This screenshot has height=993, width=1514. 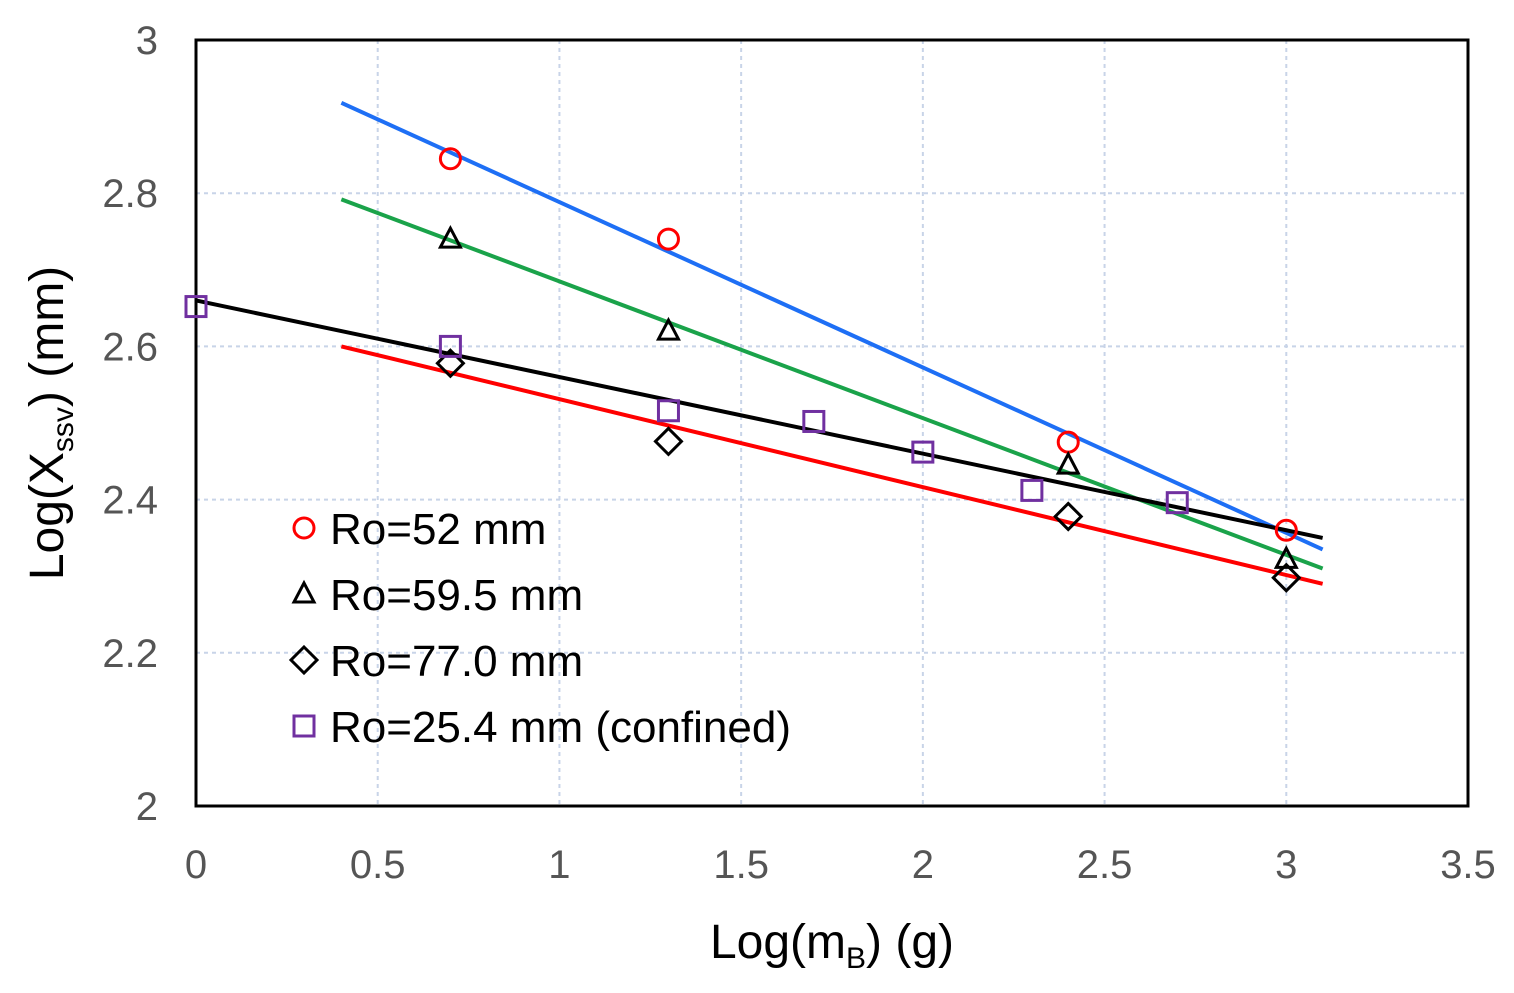 What do you see at coordinates (1105, 865) in the screenshot?
I see `x-tick-label: 2.5` at bounding box center [1105, 865].